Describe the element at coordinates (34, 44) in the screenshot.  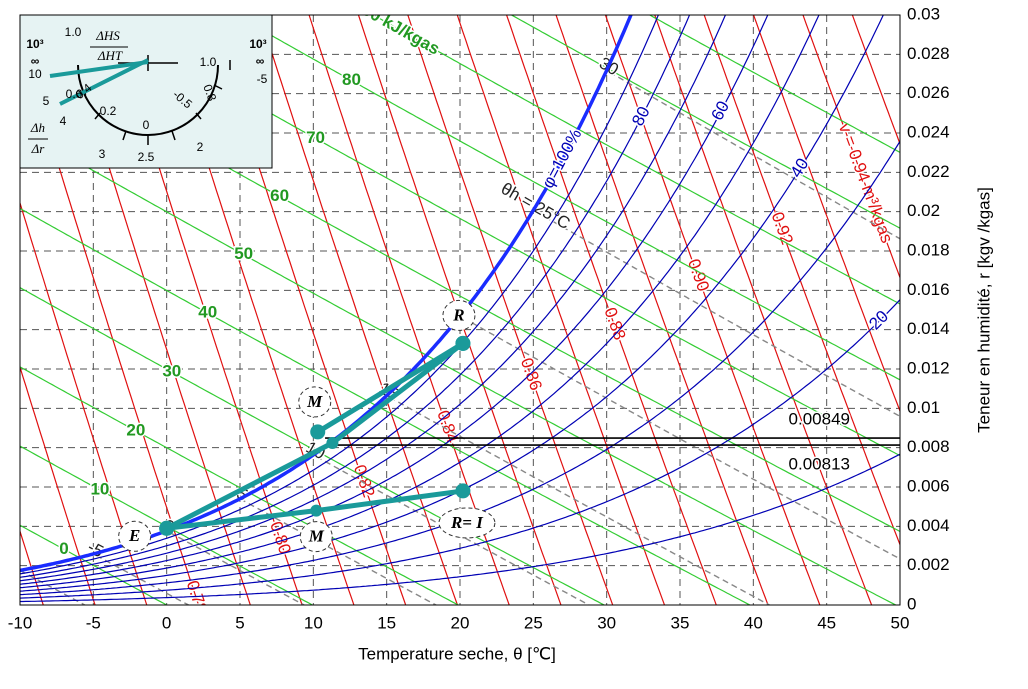
I see `inset-label: 10³` at that location.